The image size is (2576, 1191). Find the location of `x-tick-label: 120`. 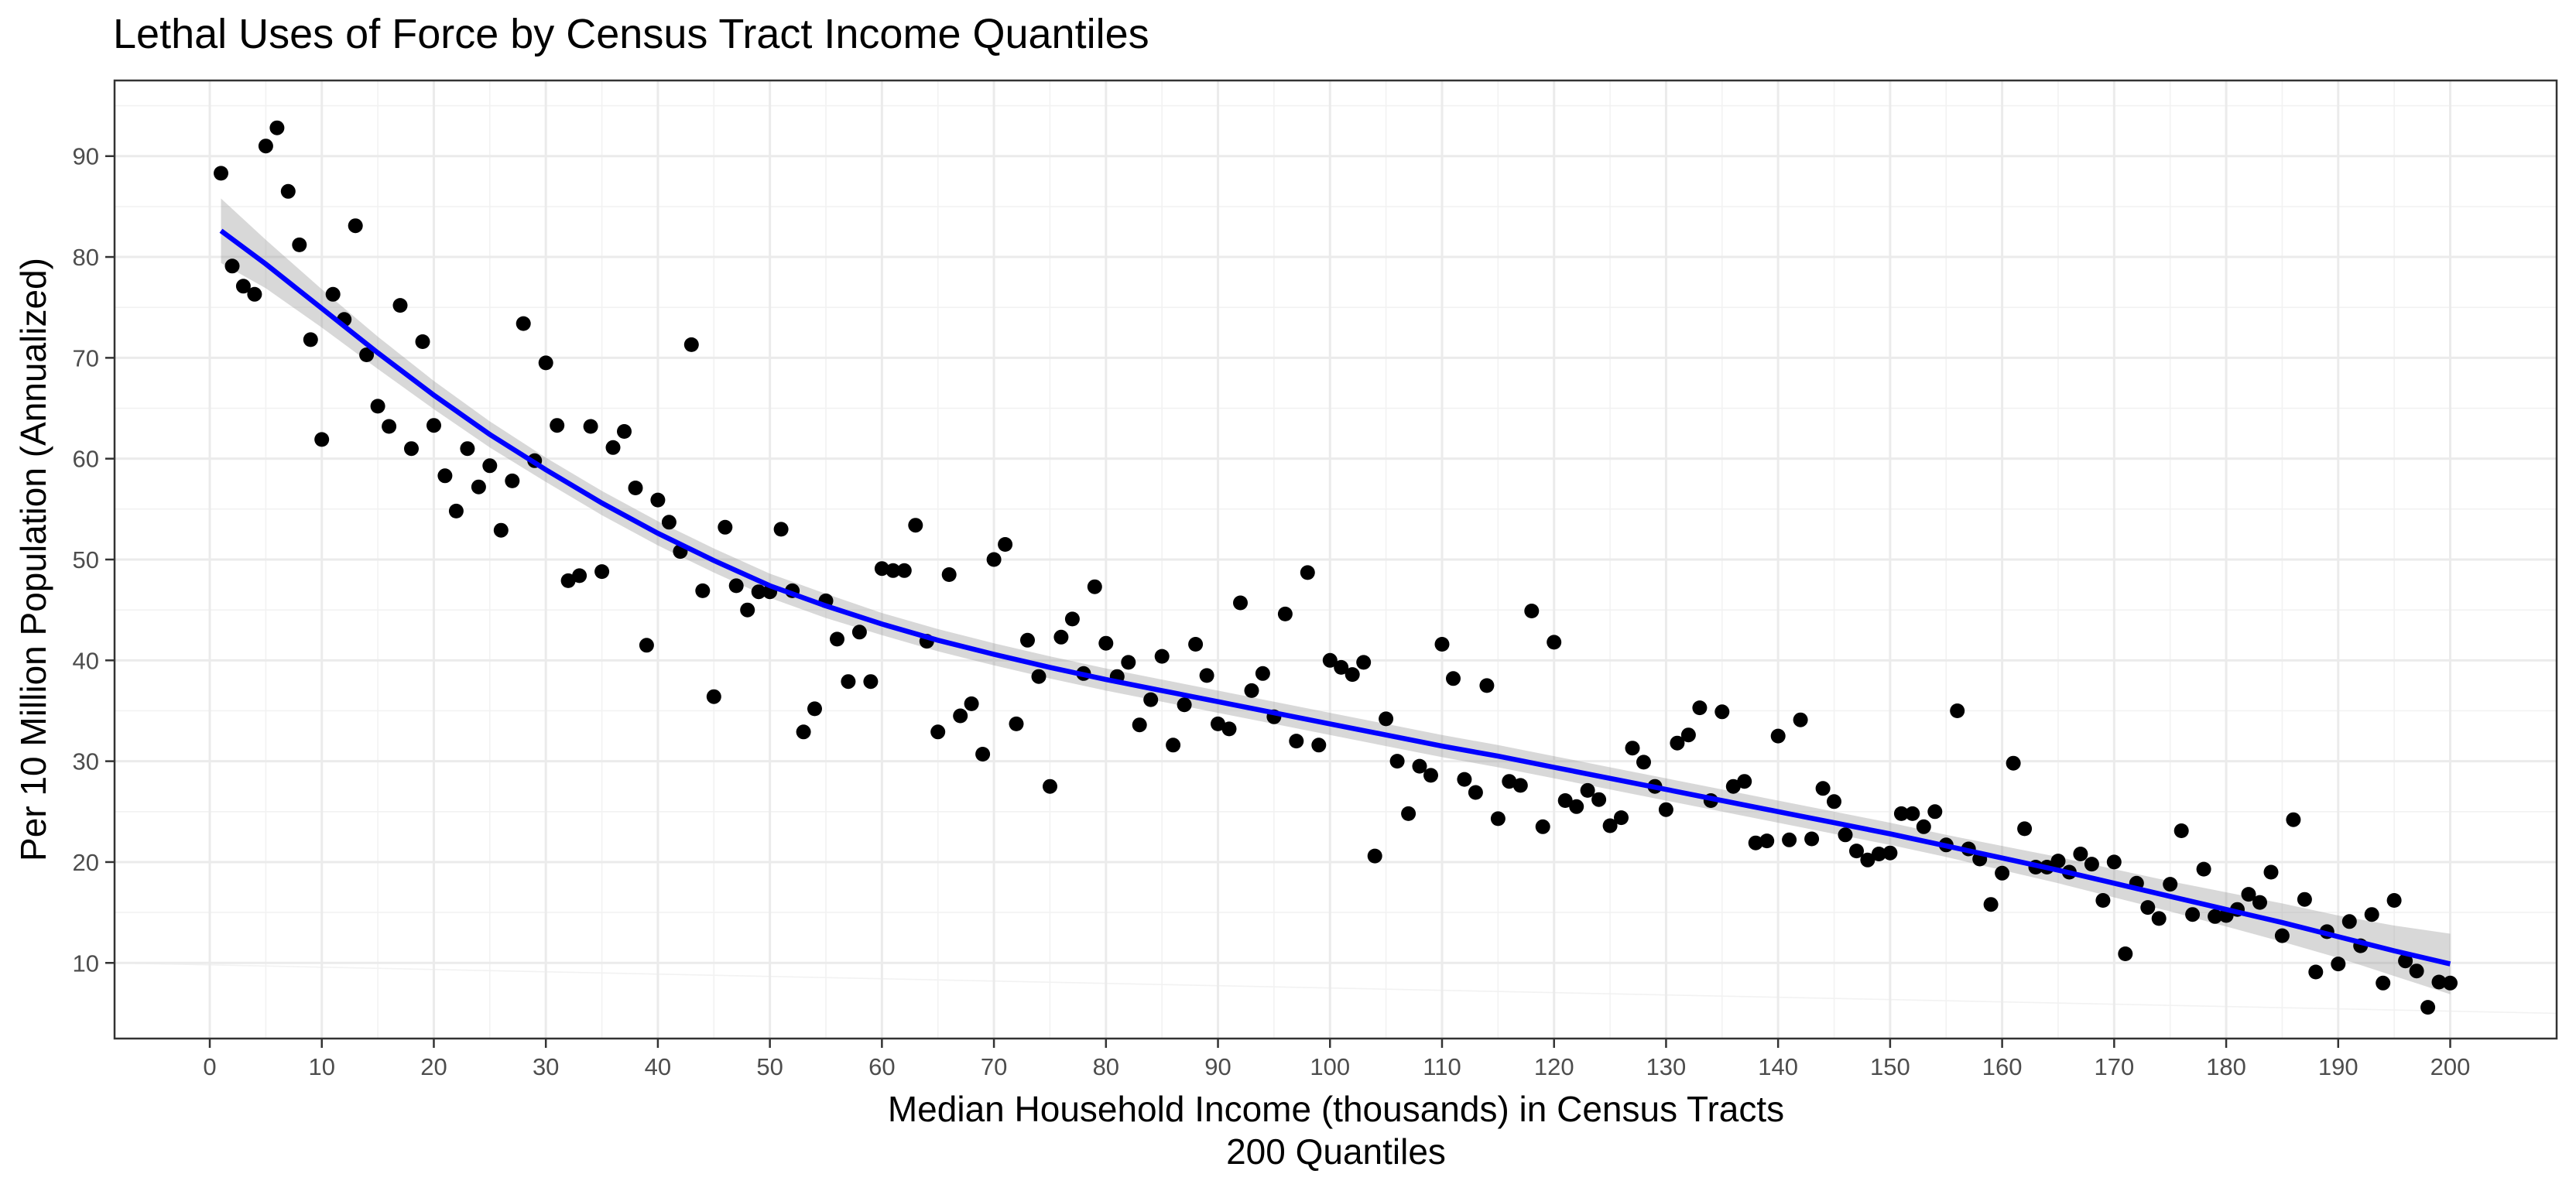

x-tick-label: 120 is located at coordinates (1554, 1067).